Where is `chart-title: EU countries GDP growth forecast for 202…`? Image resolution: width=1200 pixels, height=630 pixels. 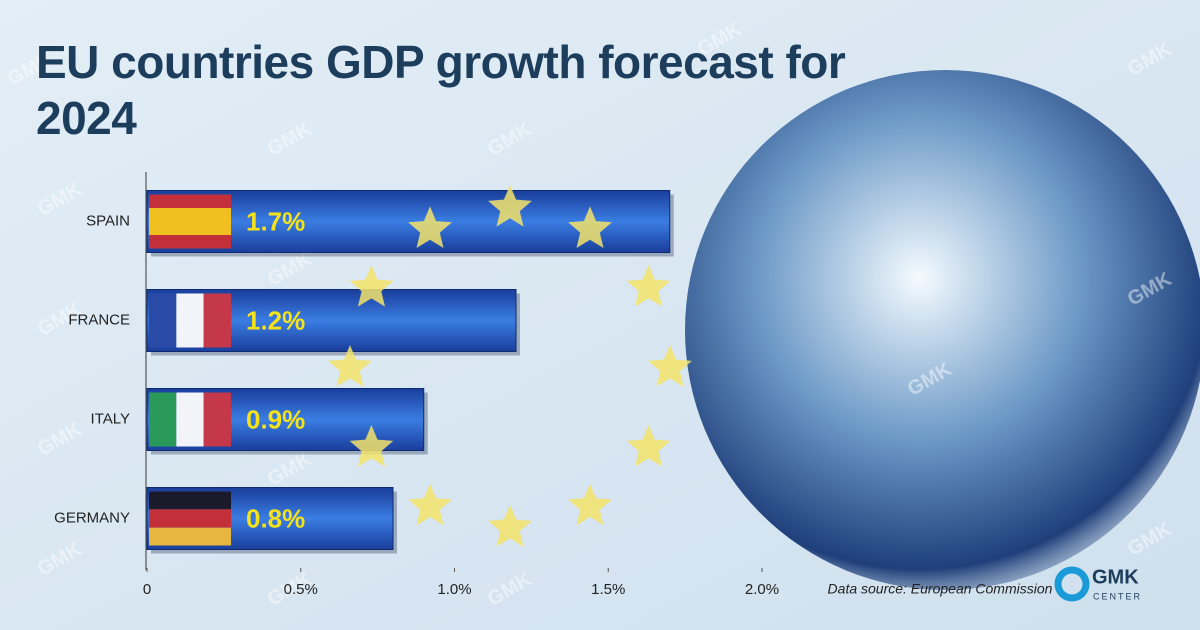 chart-title: EU countries GDP growth forecast for 202… is located at coordinates (441, 90).